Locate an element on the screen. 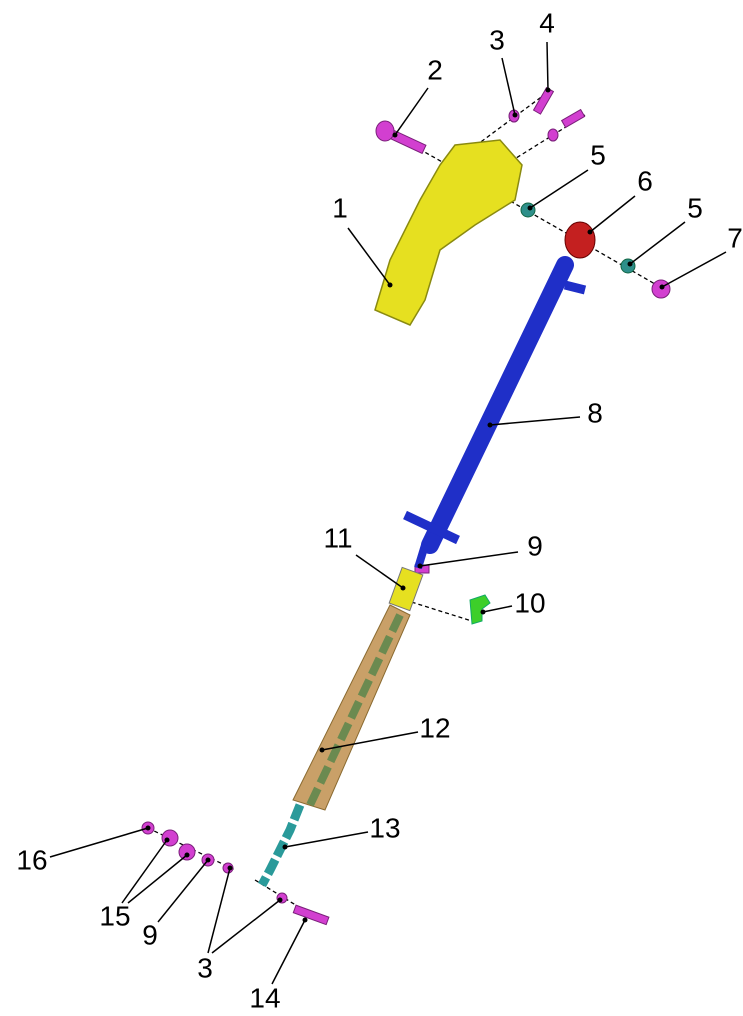 The width and height of the screenshot is (743, 1016). callout-label: 15 is located at coordinates (114, 915).